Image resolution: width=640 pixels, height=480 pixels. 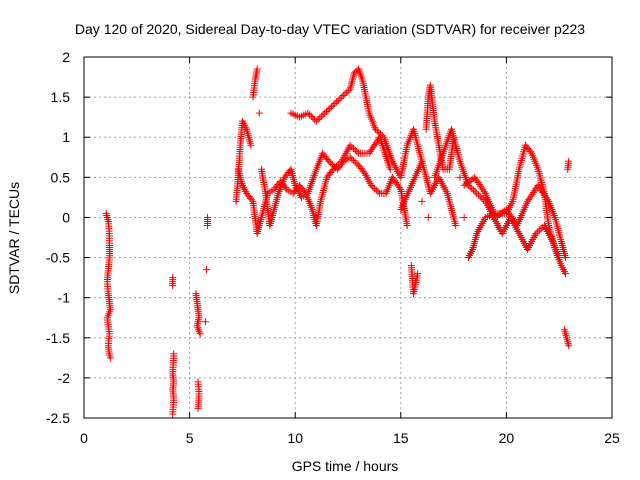 I want to click on x-tick-label: 20, so click(x=507, y=438).